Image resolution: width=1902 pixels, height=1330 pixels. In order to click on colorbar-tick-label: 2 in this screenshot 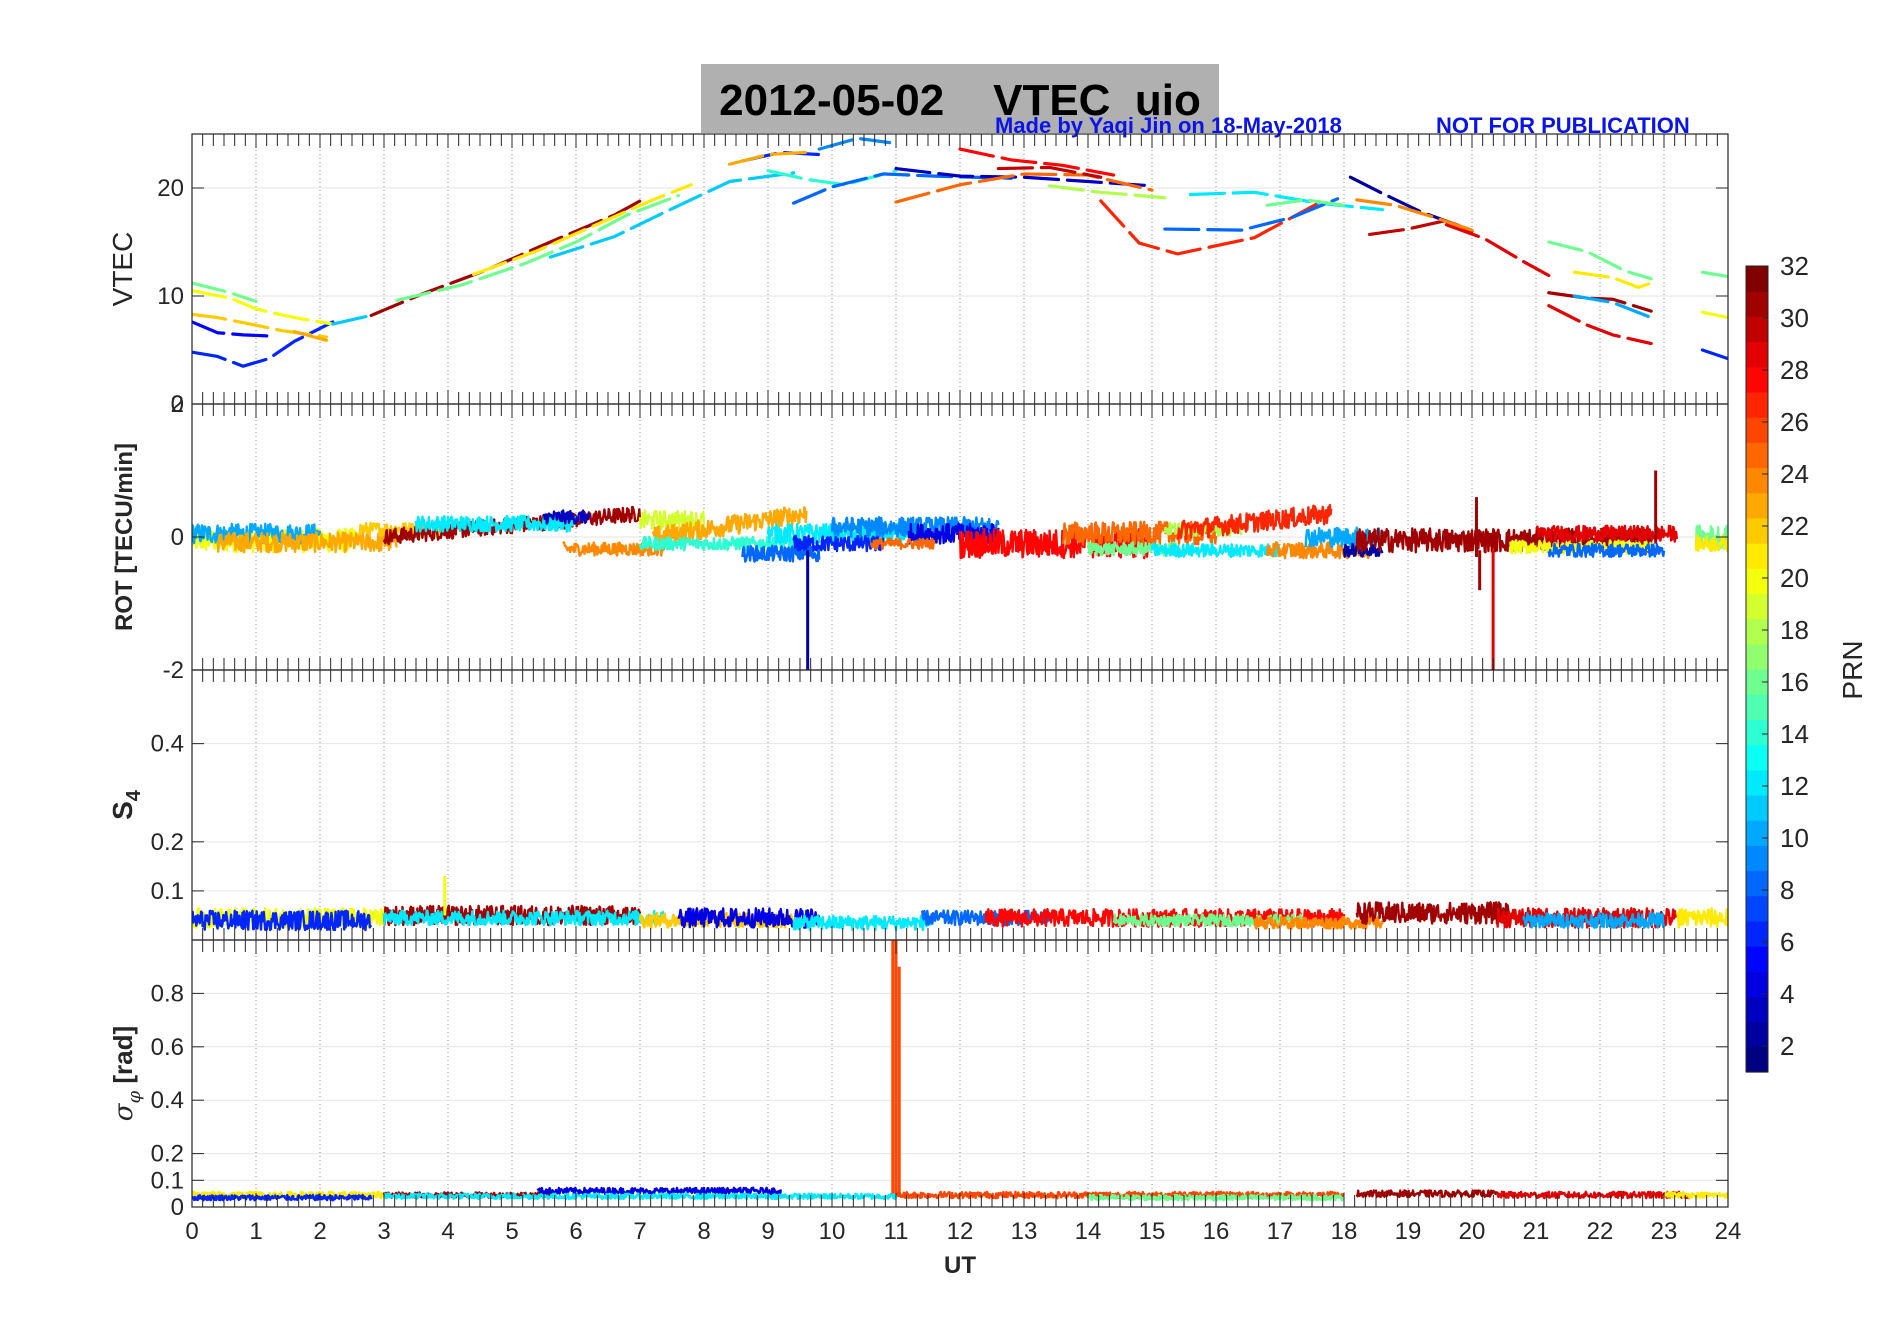, I will do `click(1787, 1046)`.